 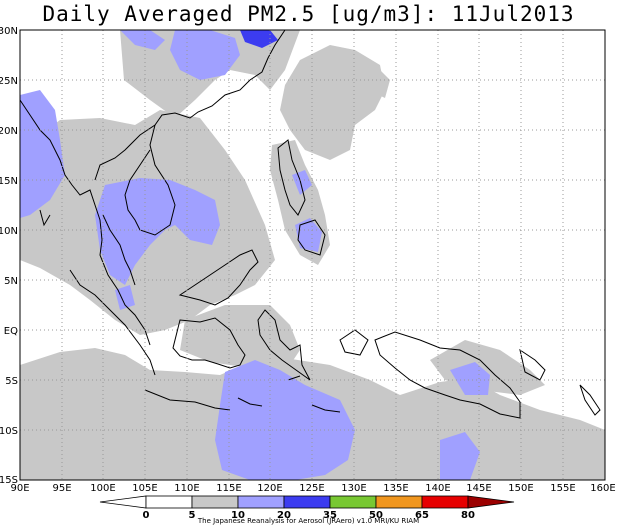 What do you see at coordinates (11, 331) in the screenshot?
I see `lat-label: EQ` at bounding box center [11, 331].